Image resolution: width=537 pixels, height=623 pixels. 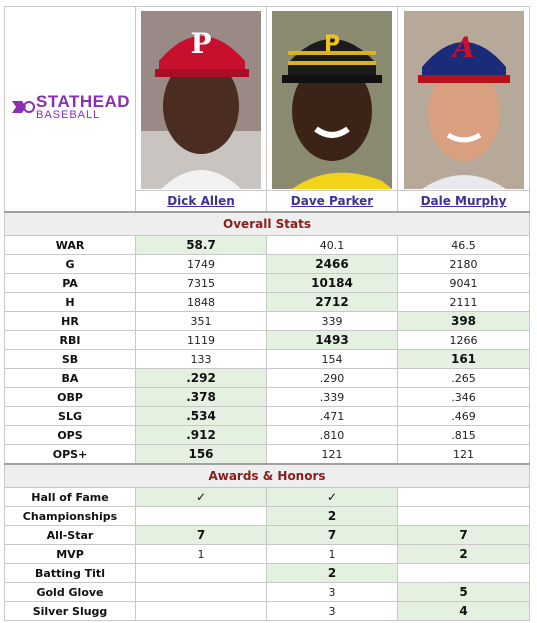 What do you see at coordinates (68, 115) in the screenshot?
I see `logo-sub-text: BASEBALL` at bounding box center [68, 115].